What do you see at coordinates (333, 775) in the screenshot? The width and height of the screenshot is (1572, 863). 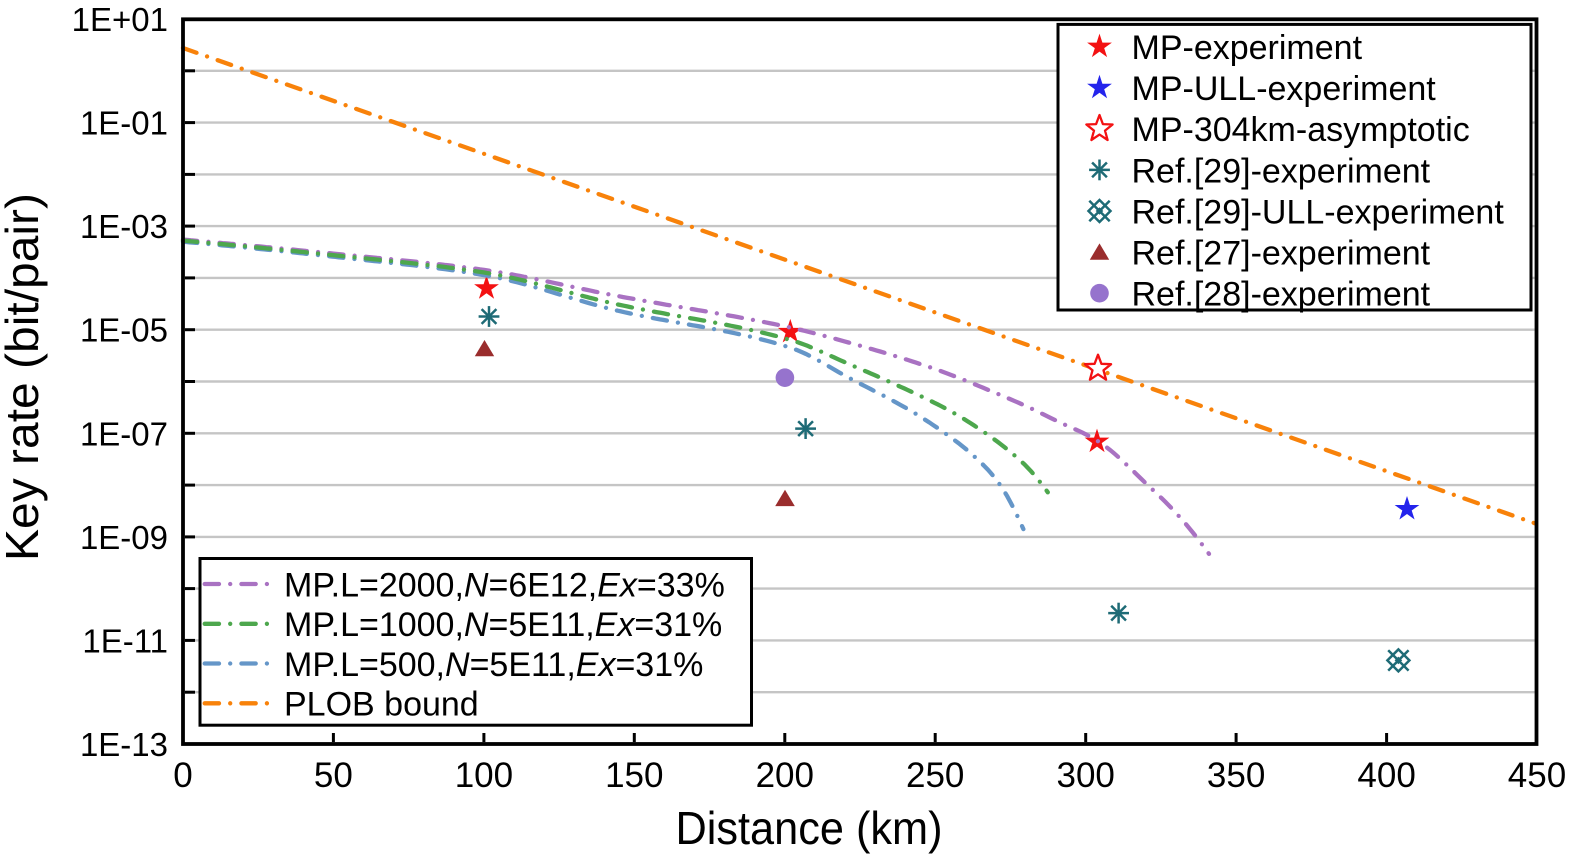 I see `svg-text: 50` at bounding box center [333, 775].